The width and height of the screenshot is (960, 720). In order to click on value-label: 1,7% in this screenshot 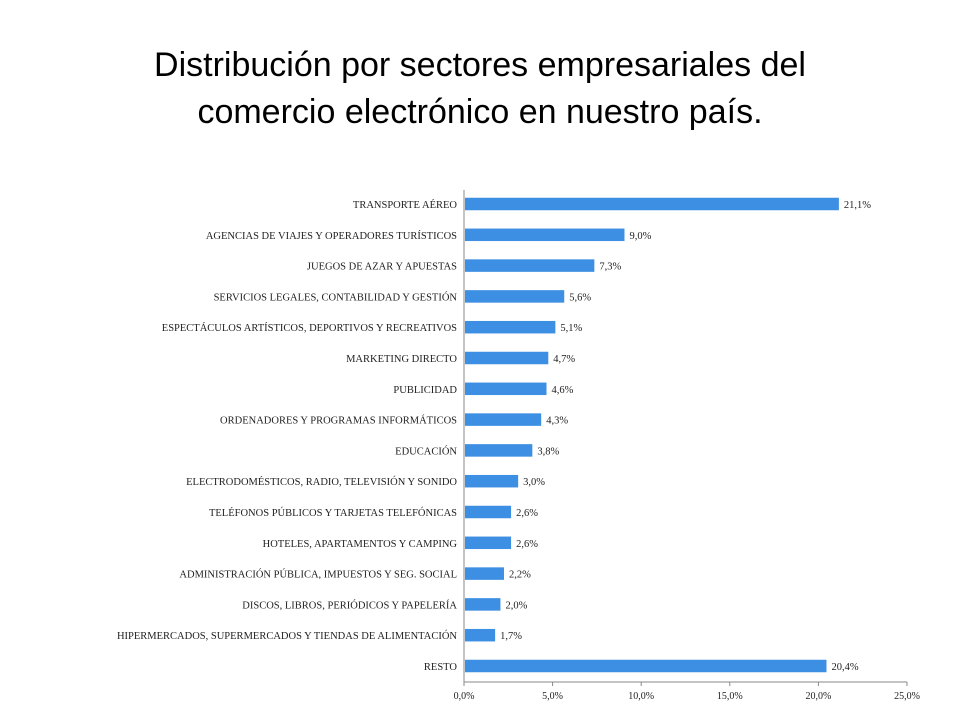, I will do `click(511, 636)`.